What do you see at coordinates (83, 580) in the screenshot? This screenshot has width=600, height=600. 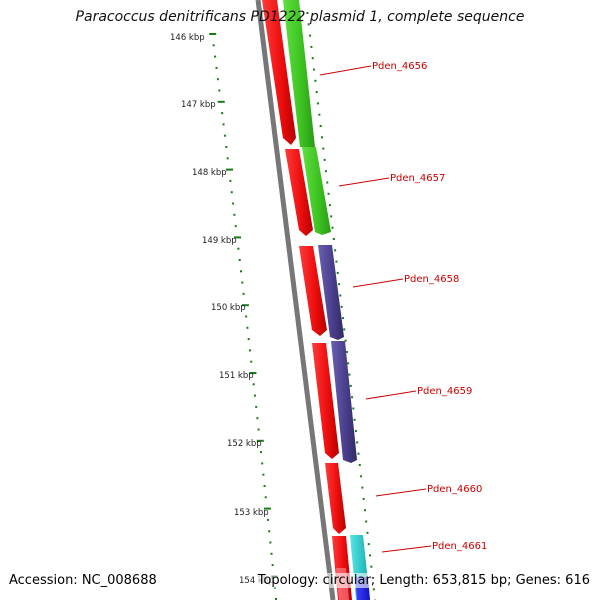 I see `accession-text: Accession: NC_008688` at bounding box center [83, 580].